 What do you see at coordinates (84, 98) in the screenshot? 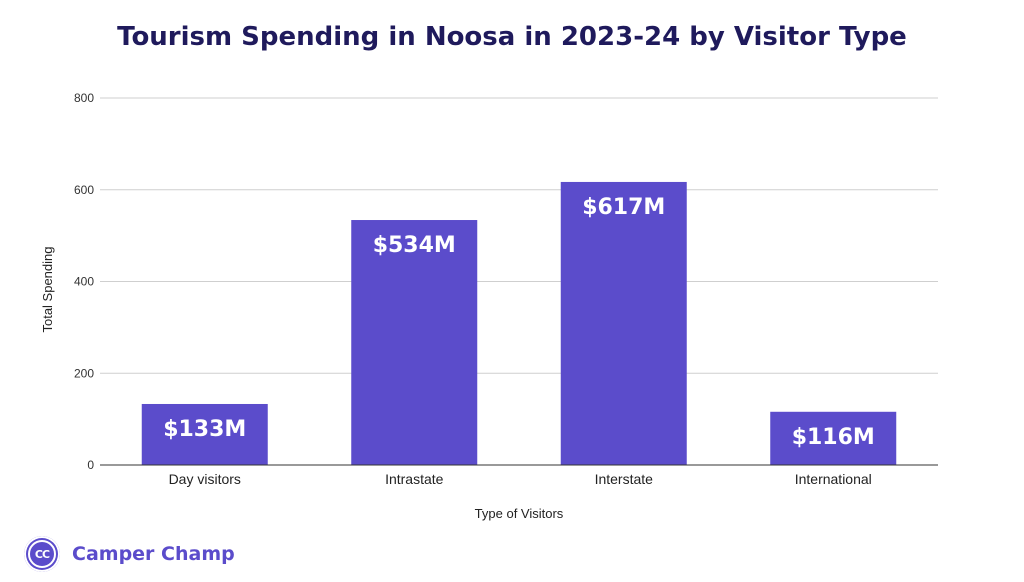
I see `y-tick-label: 800` at bounding box center [84, 98].